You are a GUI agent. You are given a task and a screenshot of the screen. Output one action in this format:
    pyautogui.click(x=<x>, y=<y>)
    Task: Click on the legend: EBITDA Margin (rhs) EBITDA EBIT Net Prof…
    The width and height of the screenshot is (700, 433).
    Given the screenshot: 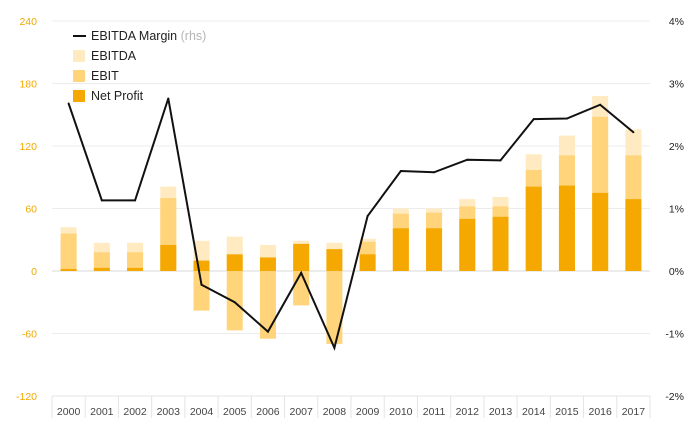 What is the action you would take?
    pyautogui.click(x=139, y=66)
    